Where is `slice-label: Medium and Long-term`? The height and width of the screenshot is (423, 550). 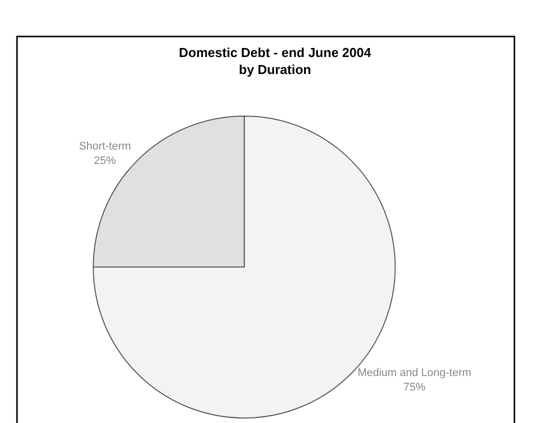 slice-label: Medium and Long-term is located at coordinates (415, 373).